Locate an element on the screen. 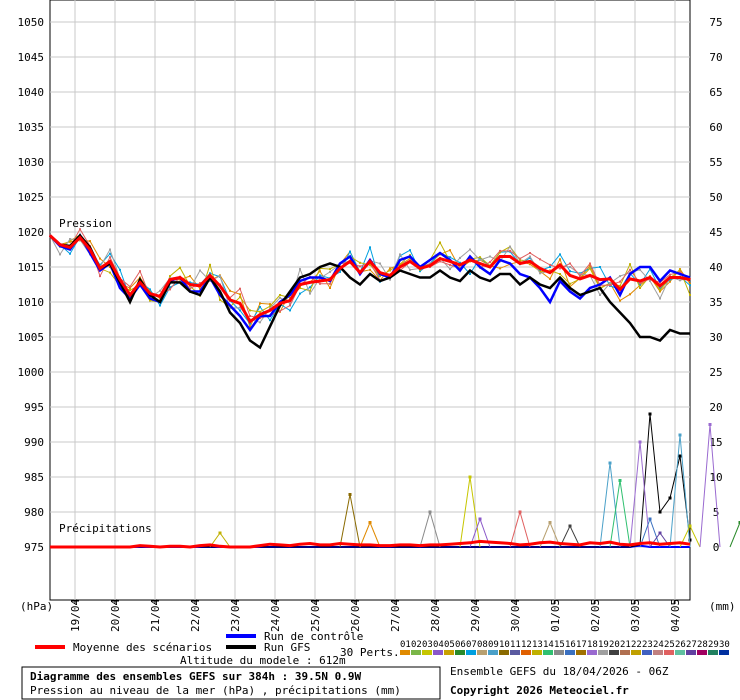 Image resolution: width=740 pixels, height=700 pixels. right-unit-label: (mm) is located at coordinates (722, 606).